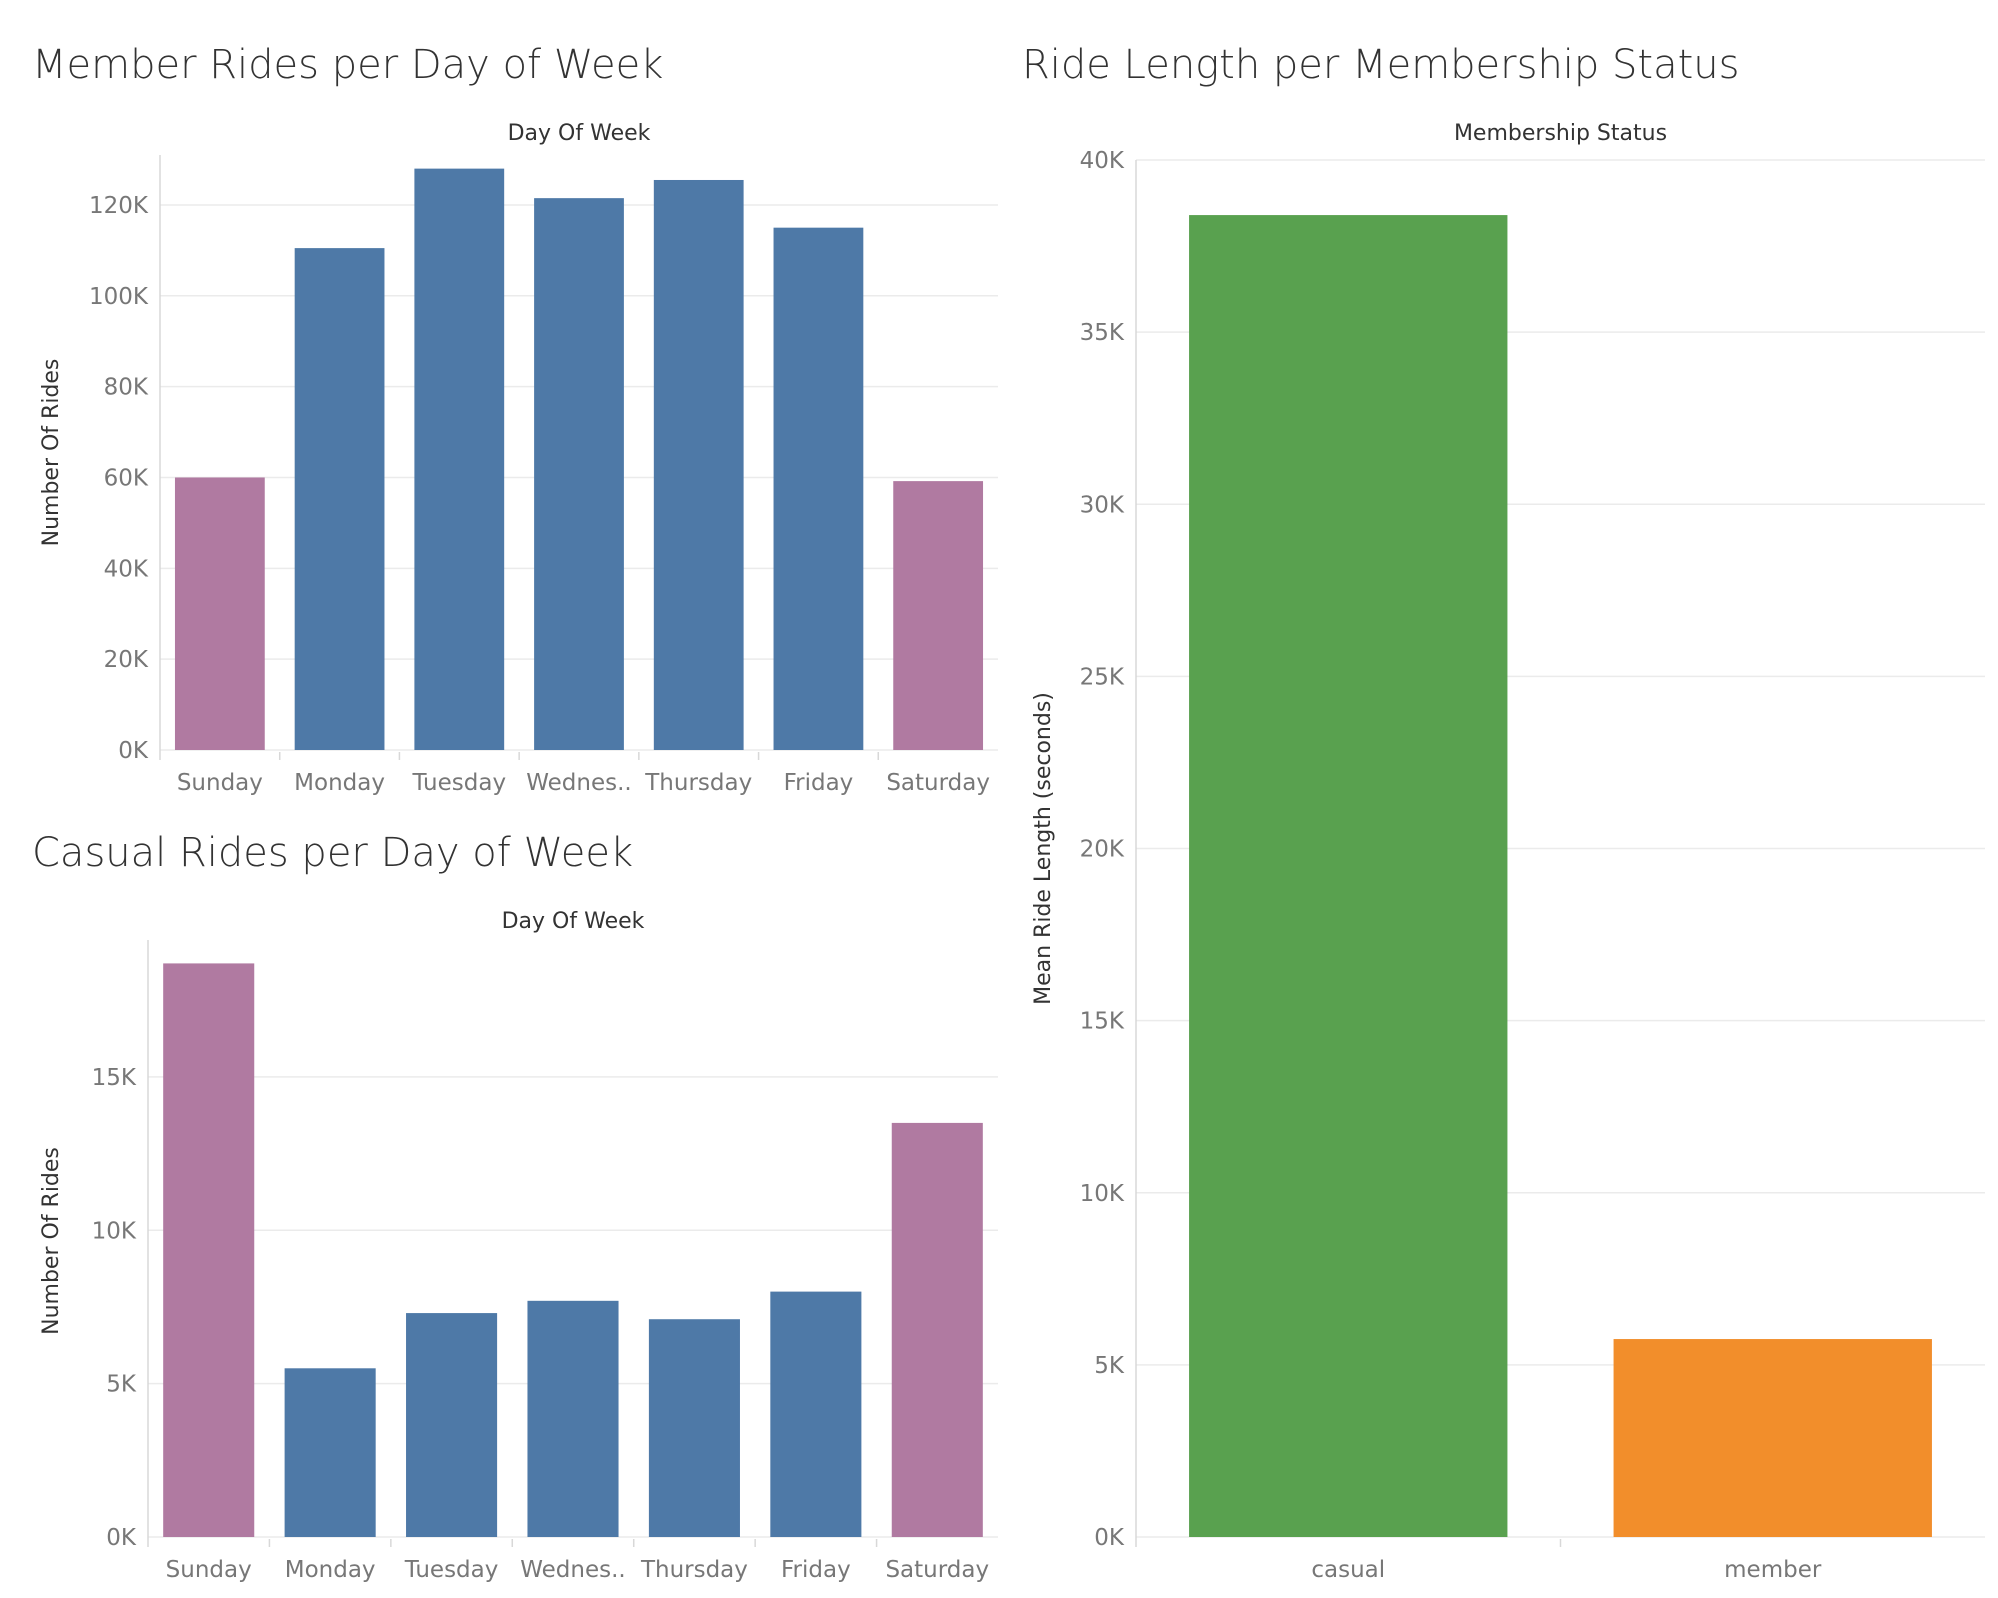 The height and width of the screenshot is (1598, 1998). What do you see at coordinates (1381, 65) in the screenshot?
I see `ride-length-title: Ride Length per Membership Status` at bounding box center [1381, 65].